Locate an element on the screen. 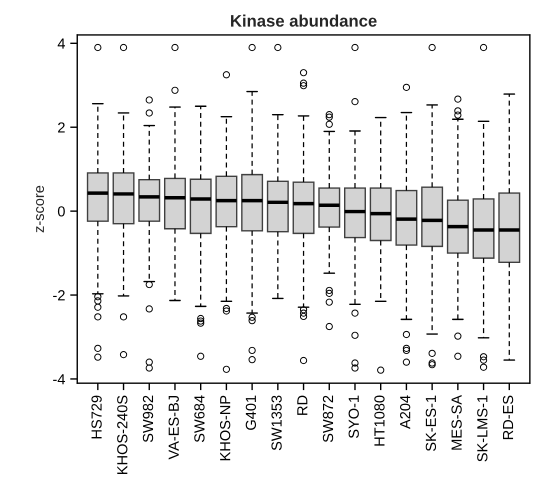 The height and width of the screenshot is (485, 544). x-tick-label: HS729 is located at coordinates (96, 417).